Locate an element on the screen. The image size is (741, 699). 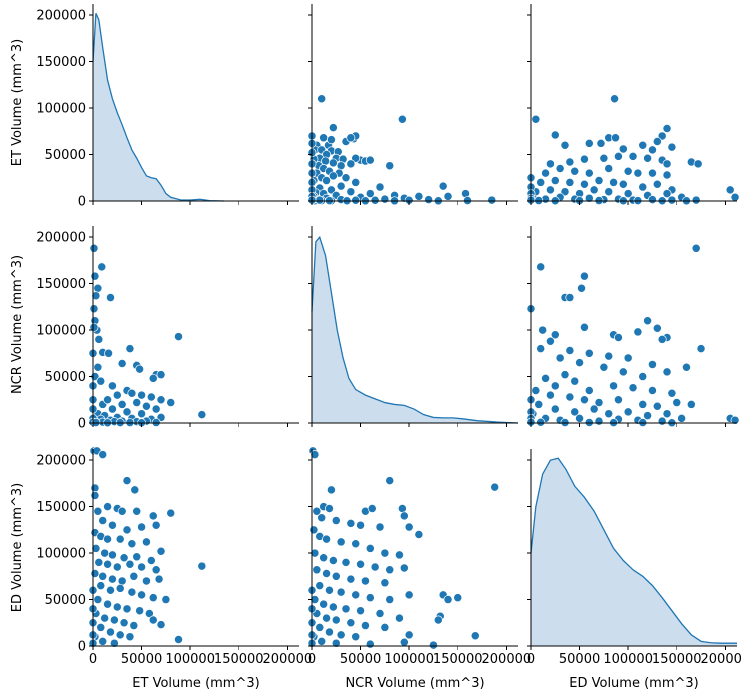
panel-axes-r0-c2 is located at coordinates (632, 104).